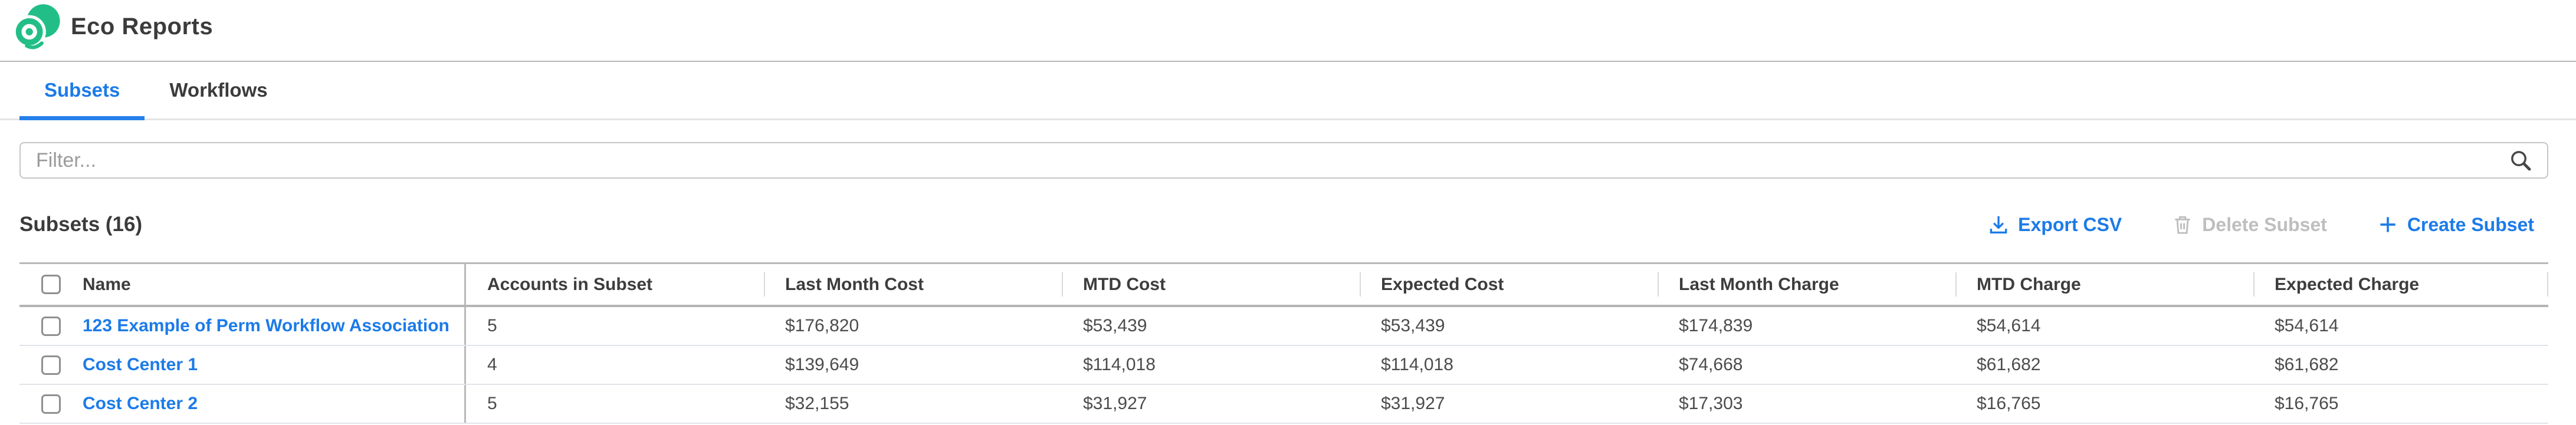 This screenshot has height=425, width=2576. I want to click on delete-subset-button: Delete Subset, so click(2249, 224).